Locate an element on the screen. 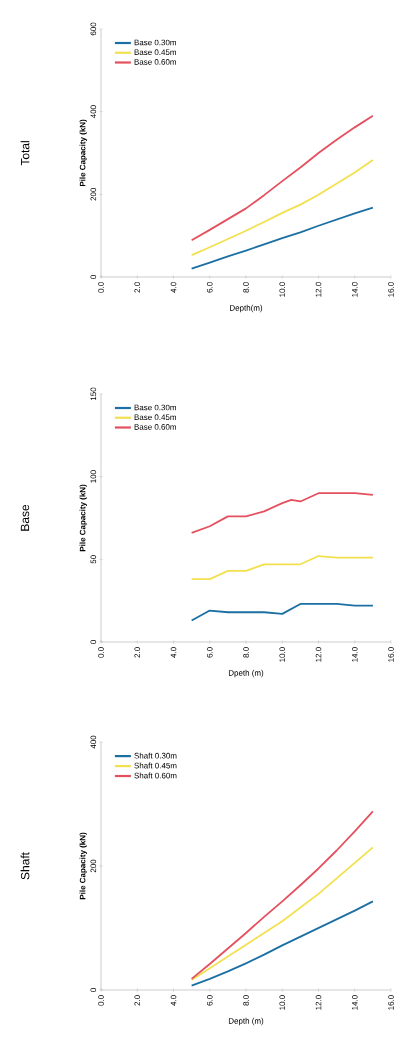 Image resolution: width=409 pixels, height=1062 pixels. text: Base is located at coordinates (25, 517).